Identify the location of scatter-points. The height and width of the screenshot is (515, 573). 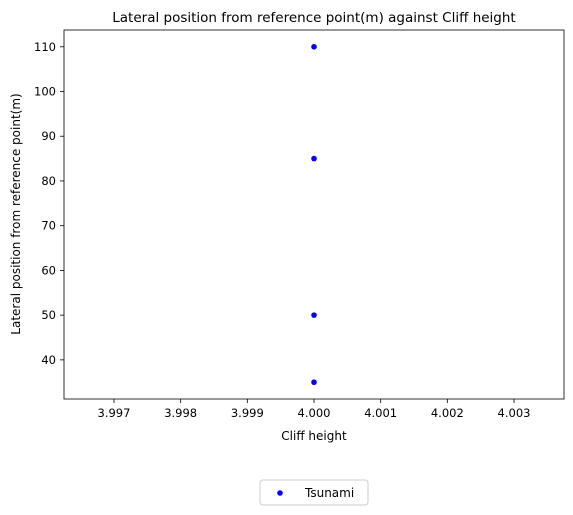
(314, 214).